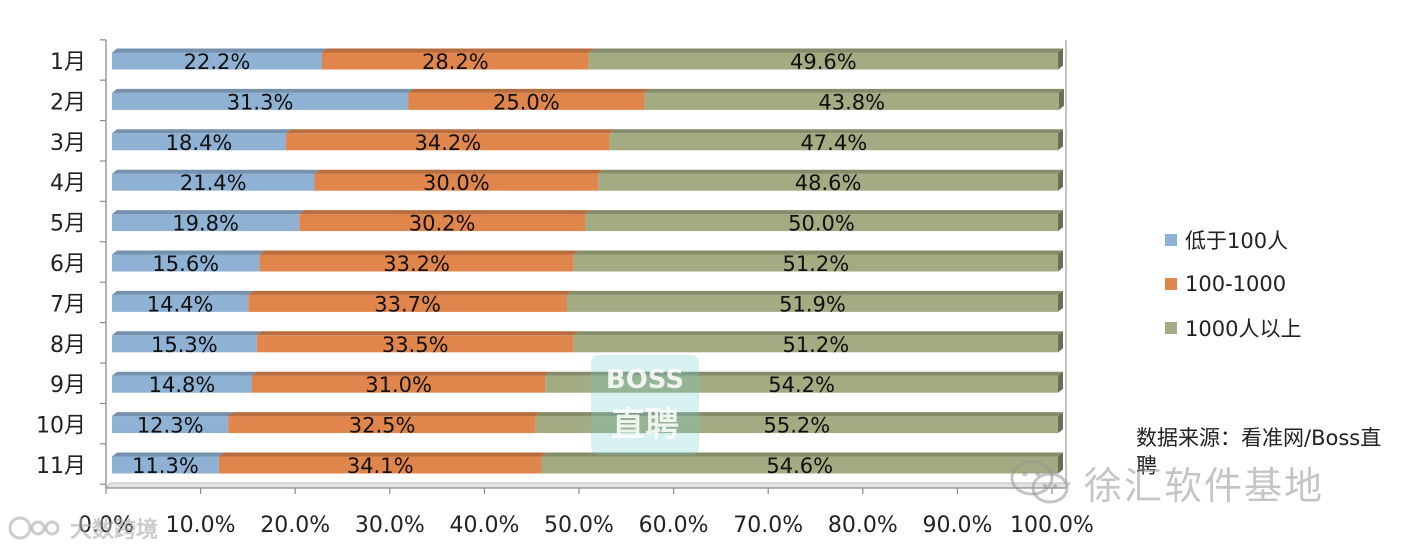 Image resolution: width=1416 pixels, height=557 pixels. What do you see at coordinates (68, 62) in the screenshot?
I see `category-label-0: 1月` at bounding box center [68, 62].